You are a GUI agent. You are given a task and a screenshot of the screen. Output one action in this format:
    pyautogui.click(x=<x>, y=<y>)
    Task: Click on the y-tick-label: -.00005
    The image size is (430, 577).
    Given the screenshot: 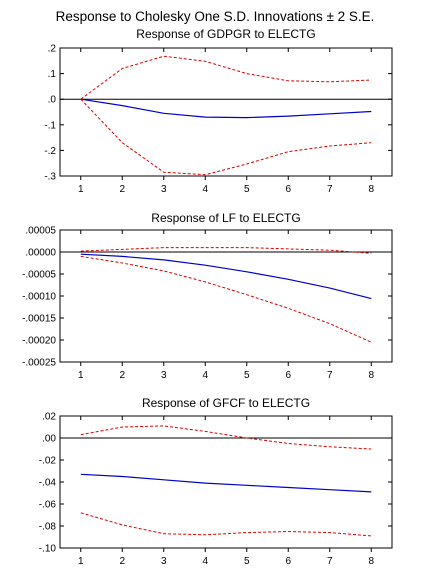 What is the action you would take?
    pyautogui.click(x=39, y=275)
    